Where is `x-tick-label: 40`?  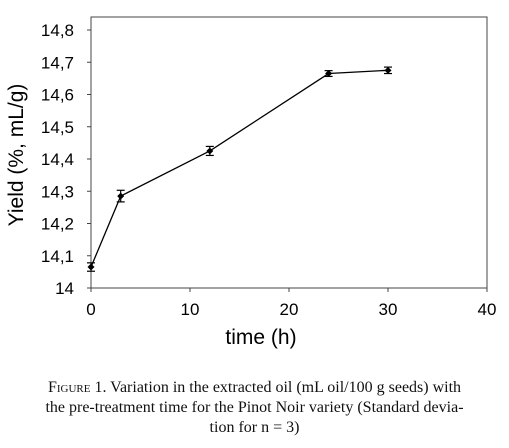
x-tick-label: 40 is located at coordinates (487, 309).